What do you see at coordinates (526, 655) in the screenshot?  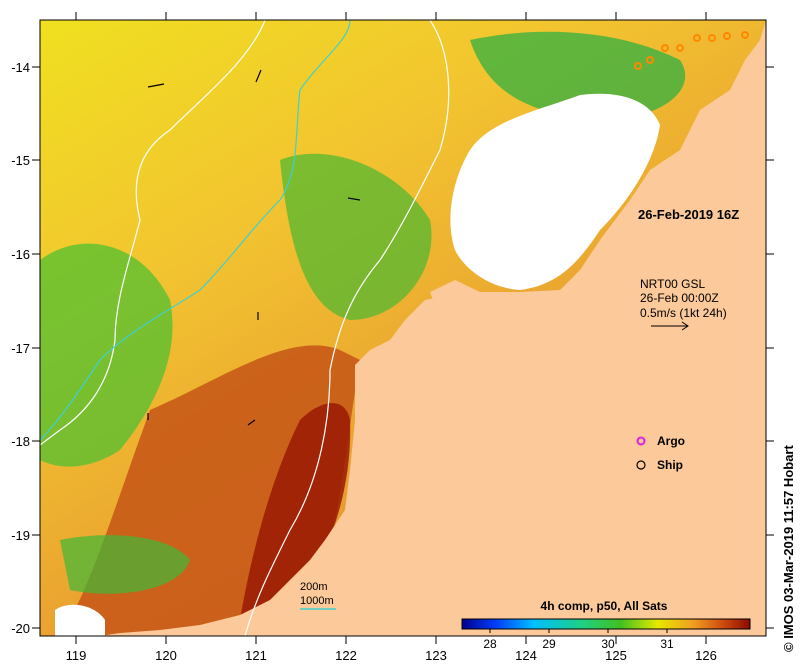 I see `lon-label: 124` at bounding box center [526, 655].